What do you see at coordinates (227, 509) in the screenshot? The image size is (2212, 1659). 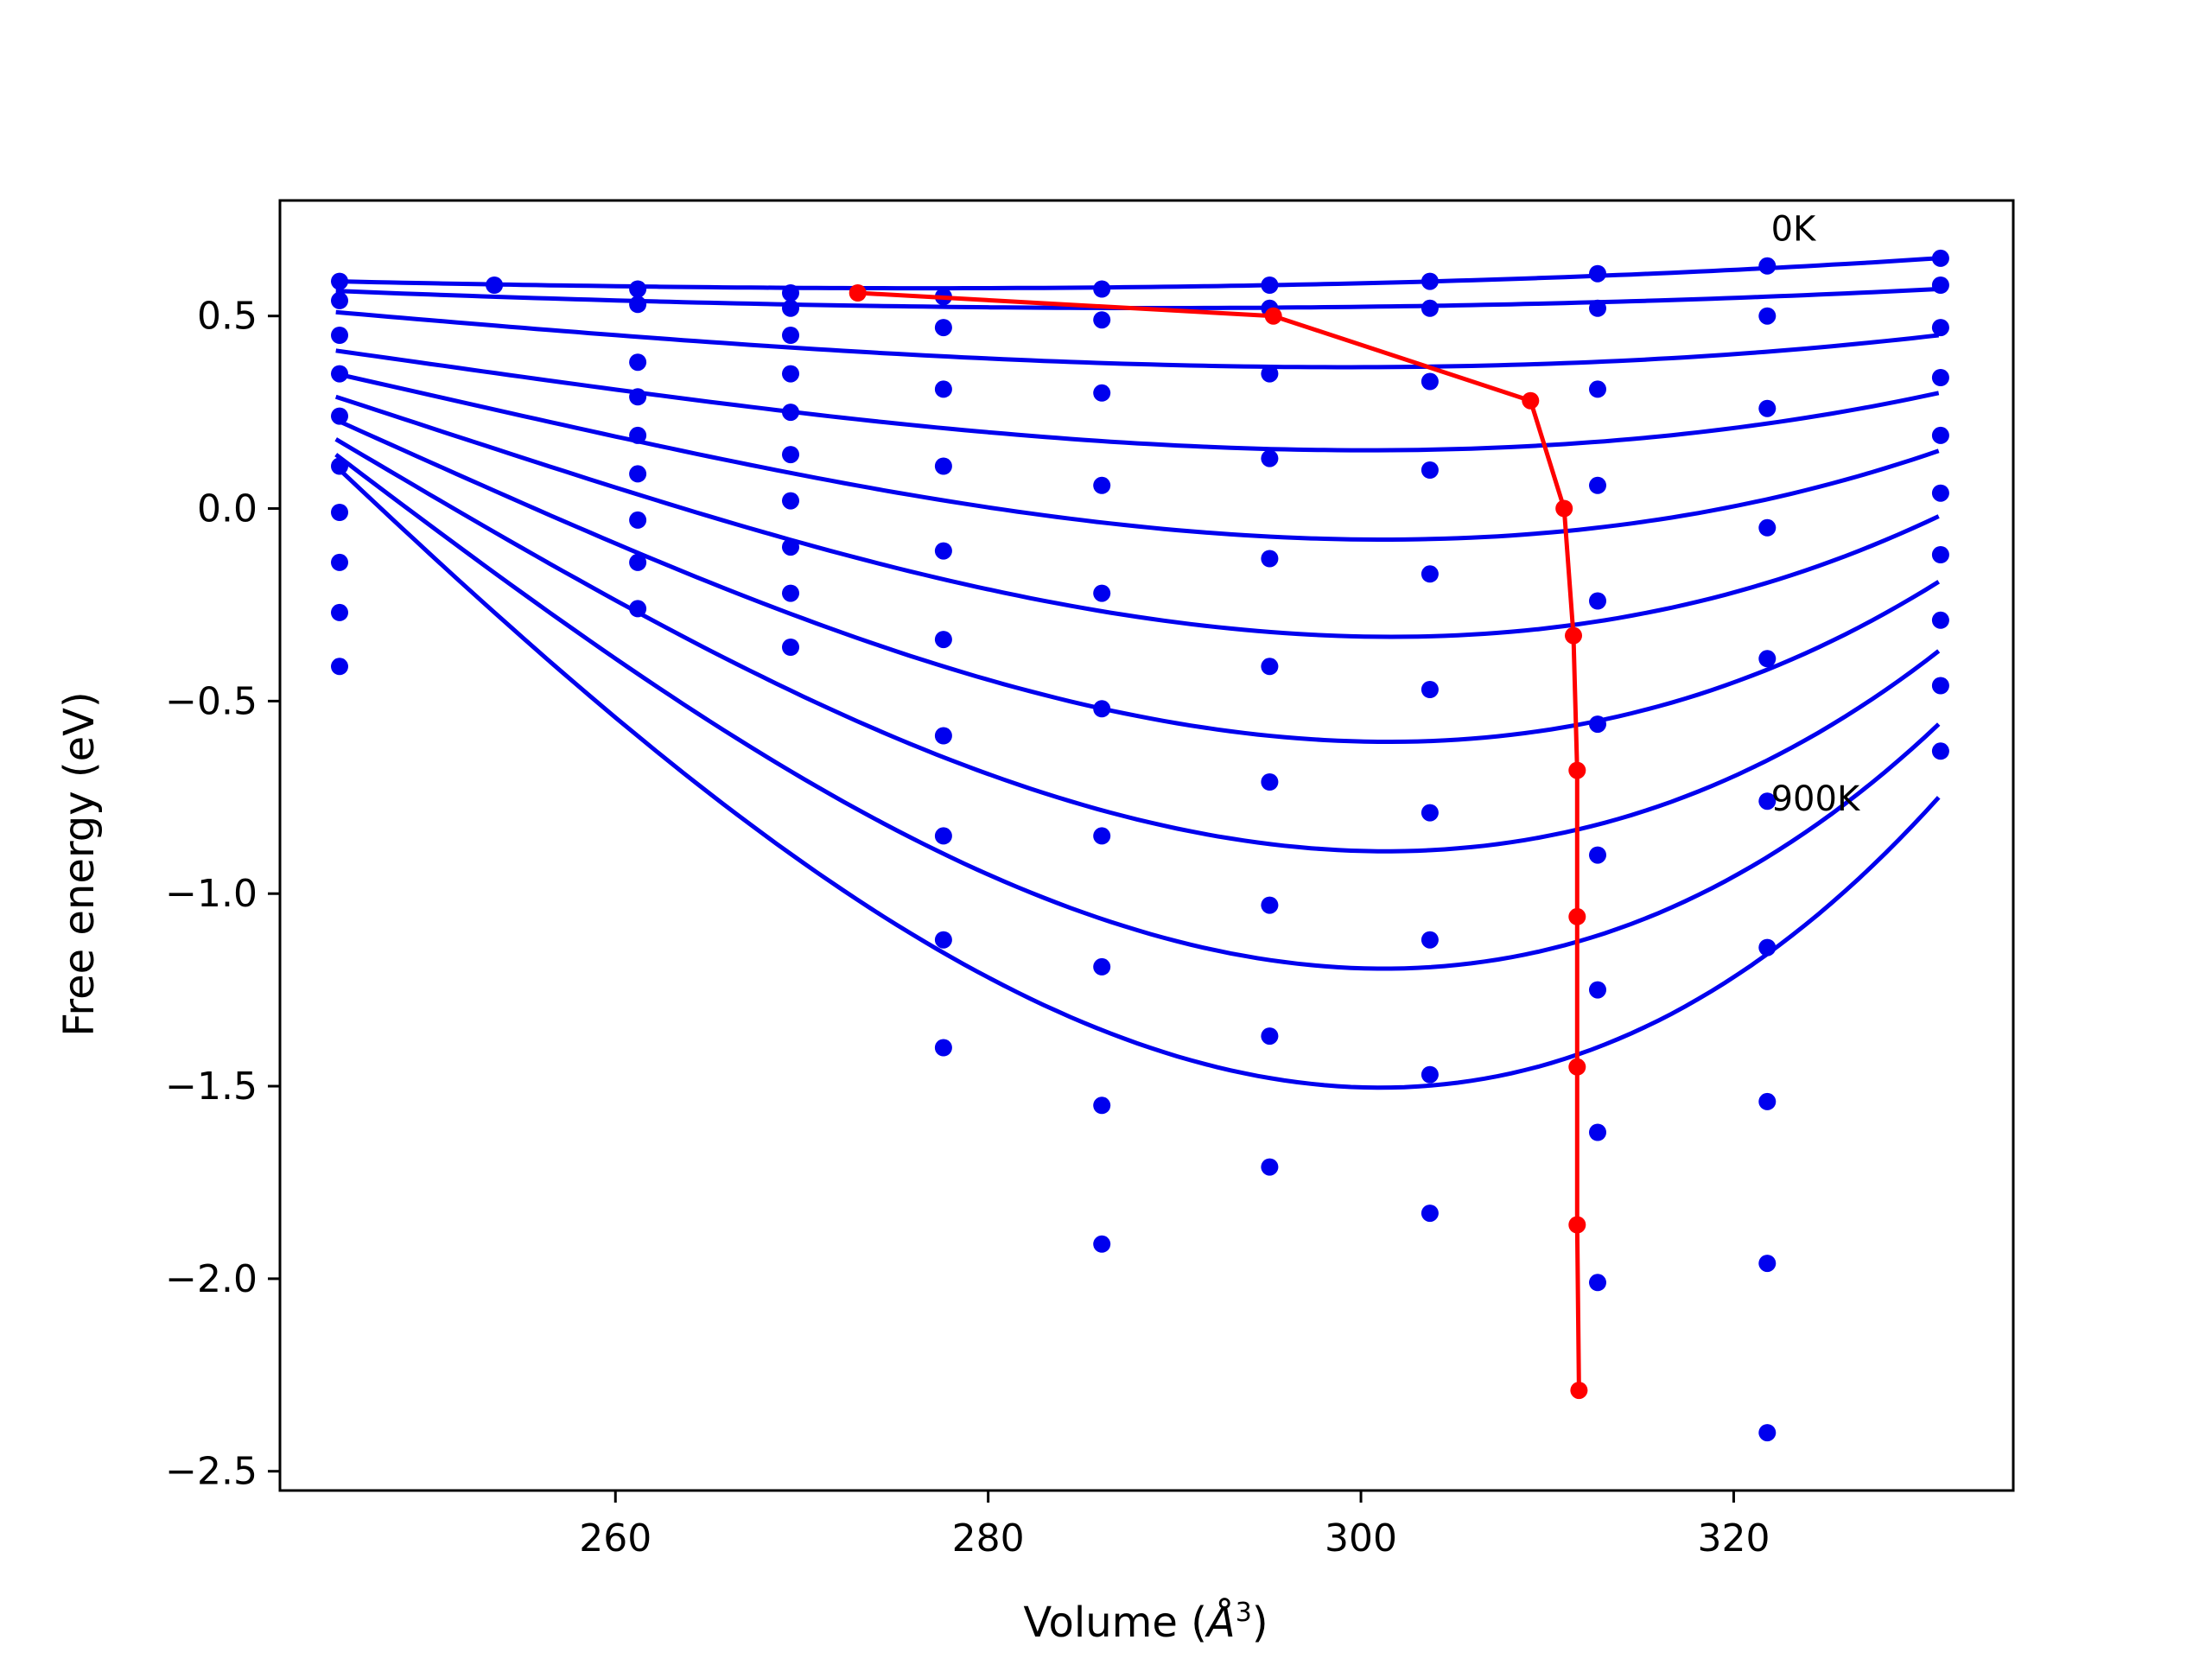 I see `y-tick-label: 0.0` at bounding box center [227, 509].